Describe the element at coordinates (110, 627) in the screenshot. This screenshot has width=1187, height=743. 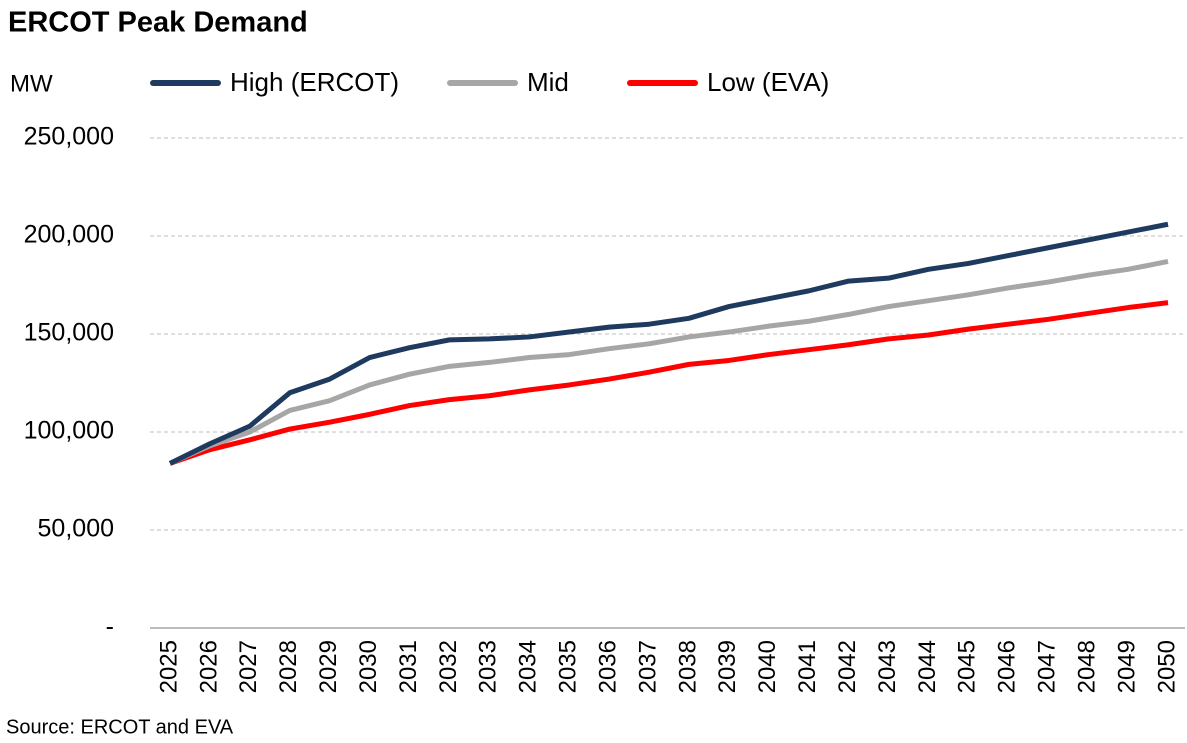
I see `y-tick-label: -` at that location.